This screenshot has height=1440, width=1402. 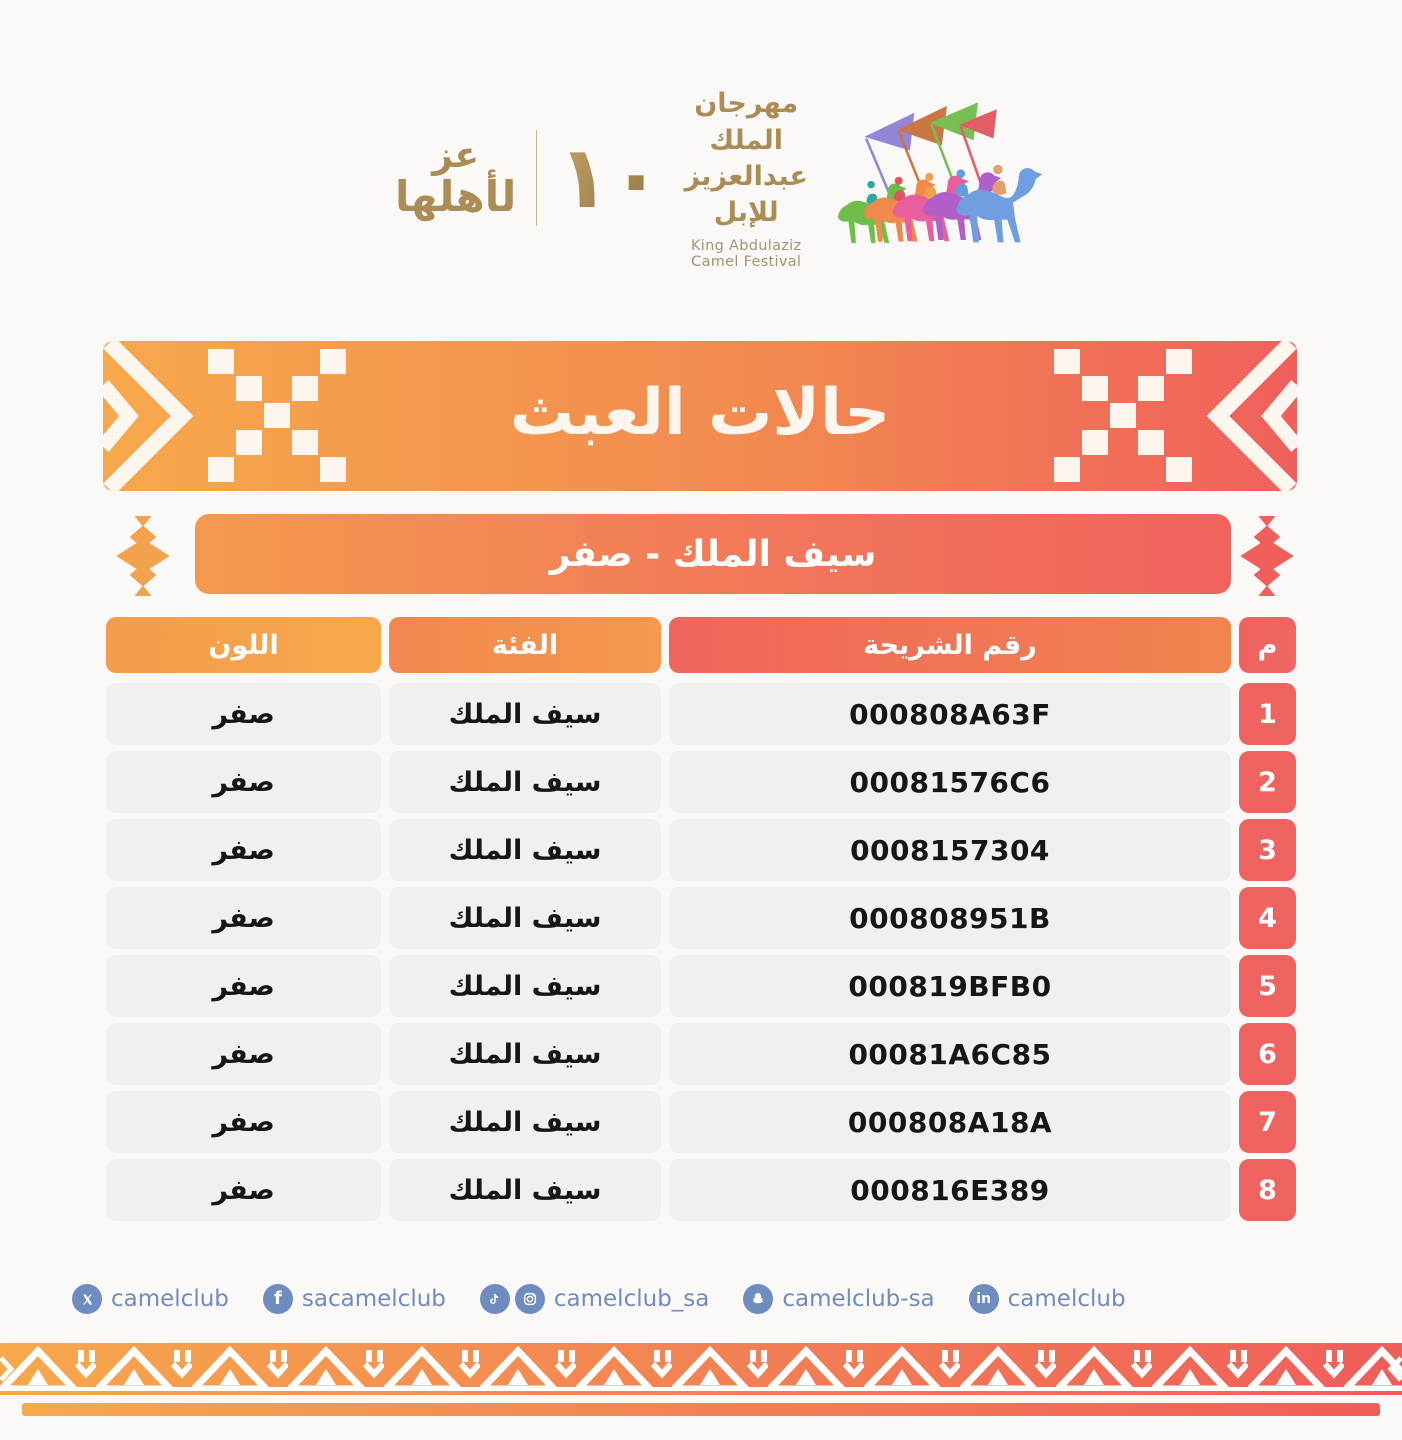 I want to click on chip-number: 00081A6C85, so click(x=950, y=1054).